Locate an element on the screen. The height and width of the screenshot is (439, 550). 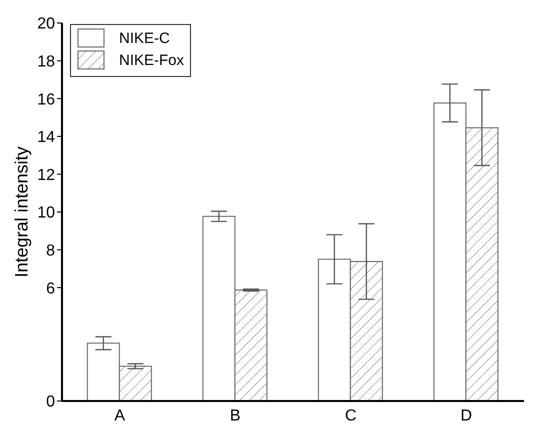
y-tick-label: 16 is located at coordinates (46, 99).